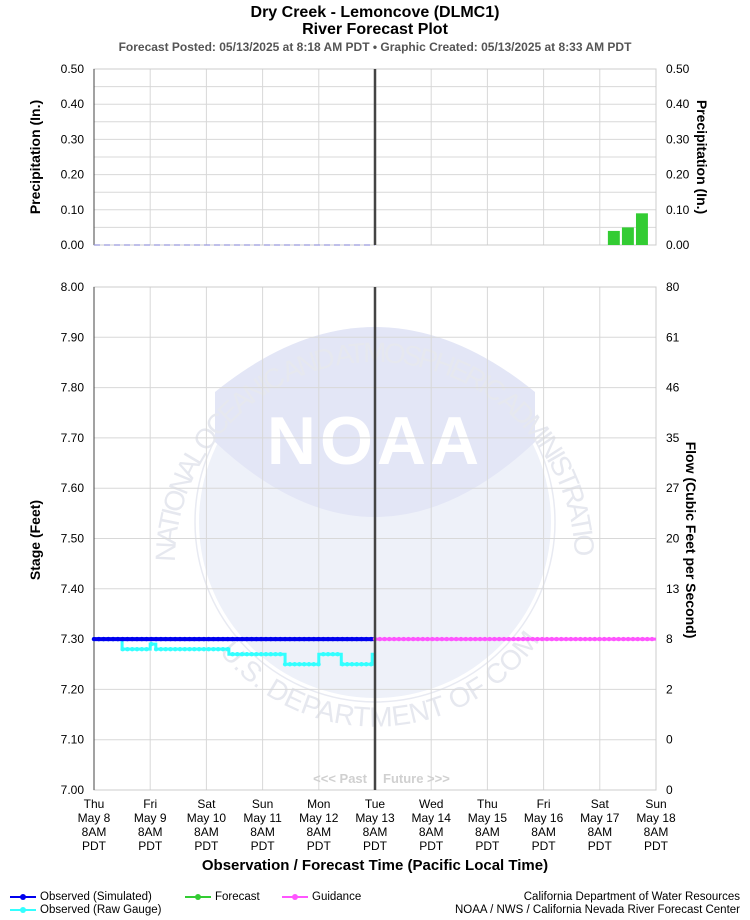  Describe the element at coordinates (150, 804) in the screenshot. I see `x-tick-day: Fri` at that location.